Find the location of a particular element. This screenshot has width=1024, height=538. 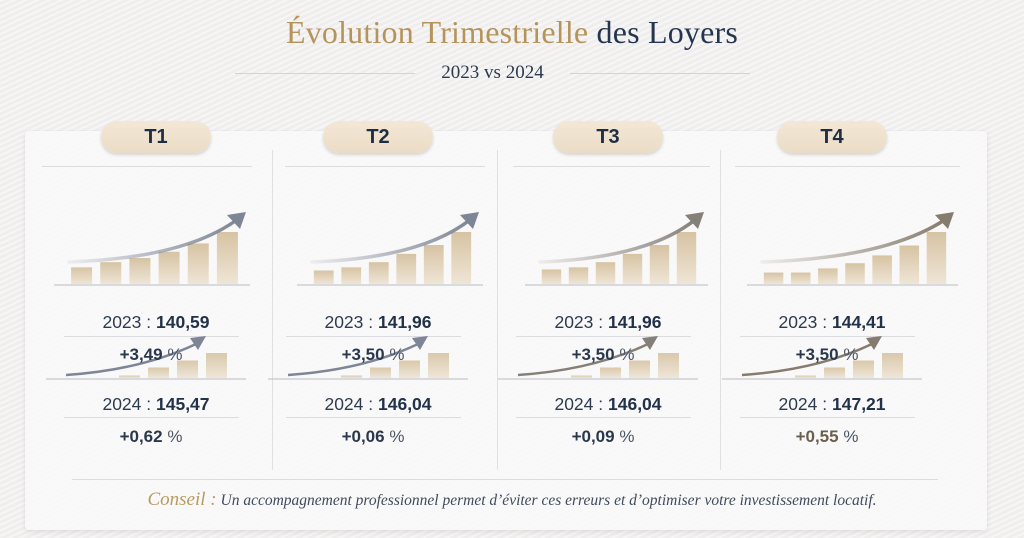

rent-value: 146,04 is located at coordinates (405, 404).